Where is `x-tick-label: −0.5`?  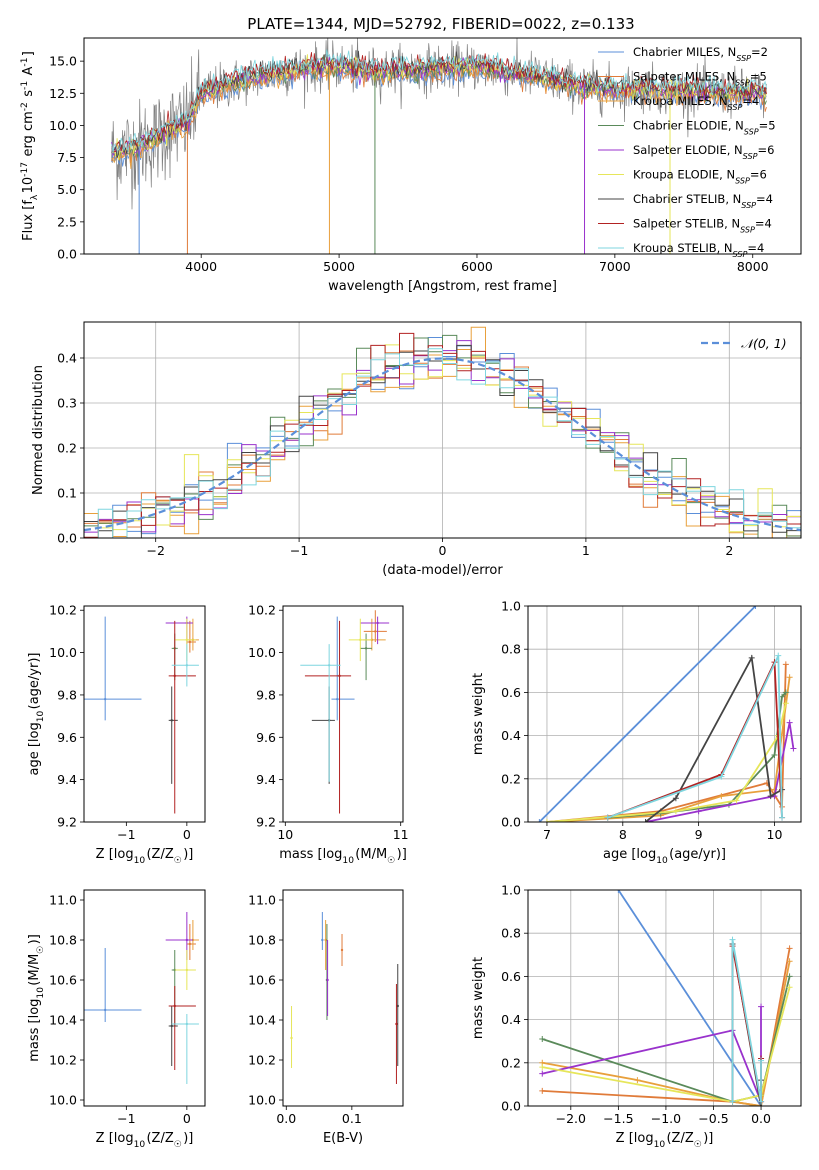 x-tick-label: −0.5 is located at coordinates (713, 1118).